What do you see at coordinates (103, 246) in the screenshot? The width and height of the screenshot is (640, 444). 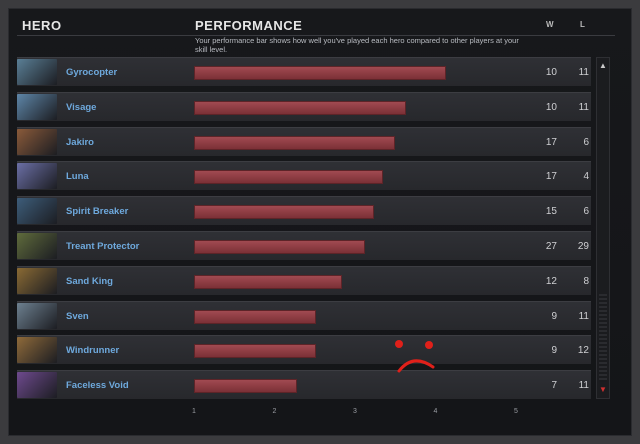 I see `hero-name: Treant Protector` at bounding box center [103, 246].